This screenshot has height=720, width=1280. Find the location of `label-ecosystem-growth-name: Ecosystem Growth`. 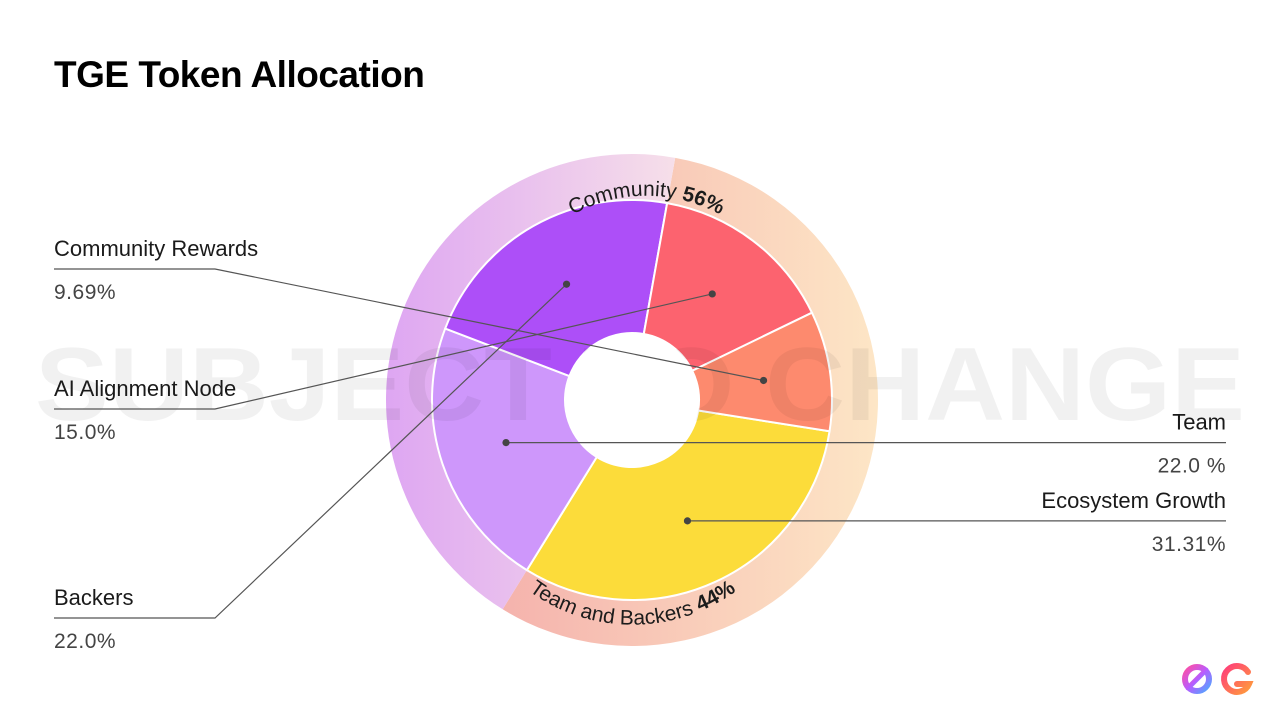

label-ecosystem-growth-name: Ecosystem Growth is located at coordinates (1133, 500).